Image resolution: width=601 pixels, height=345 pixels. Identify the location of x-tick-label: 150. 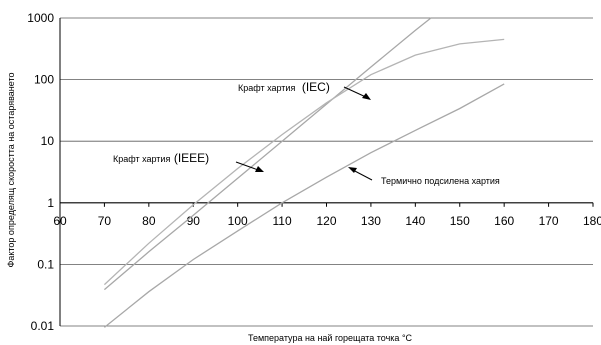
(460, 221).